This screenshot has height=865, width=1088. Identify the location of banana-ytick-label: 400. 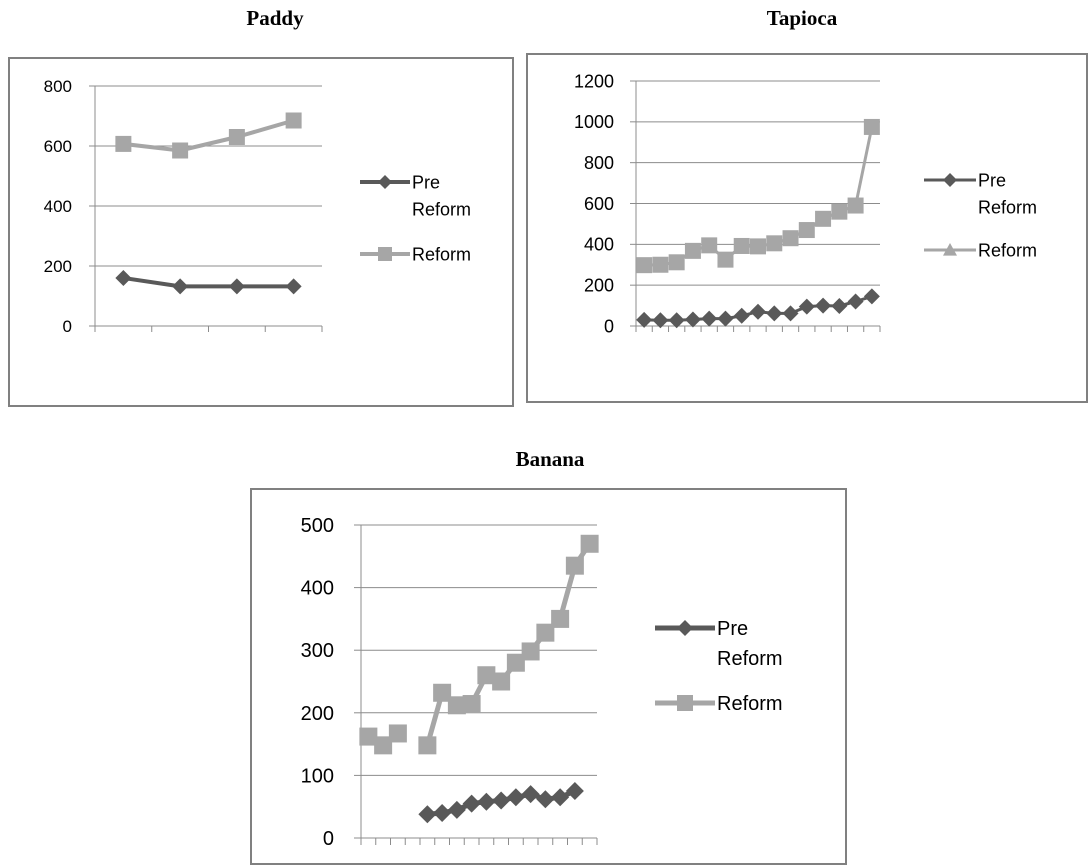
(317, 589).